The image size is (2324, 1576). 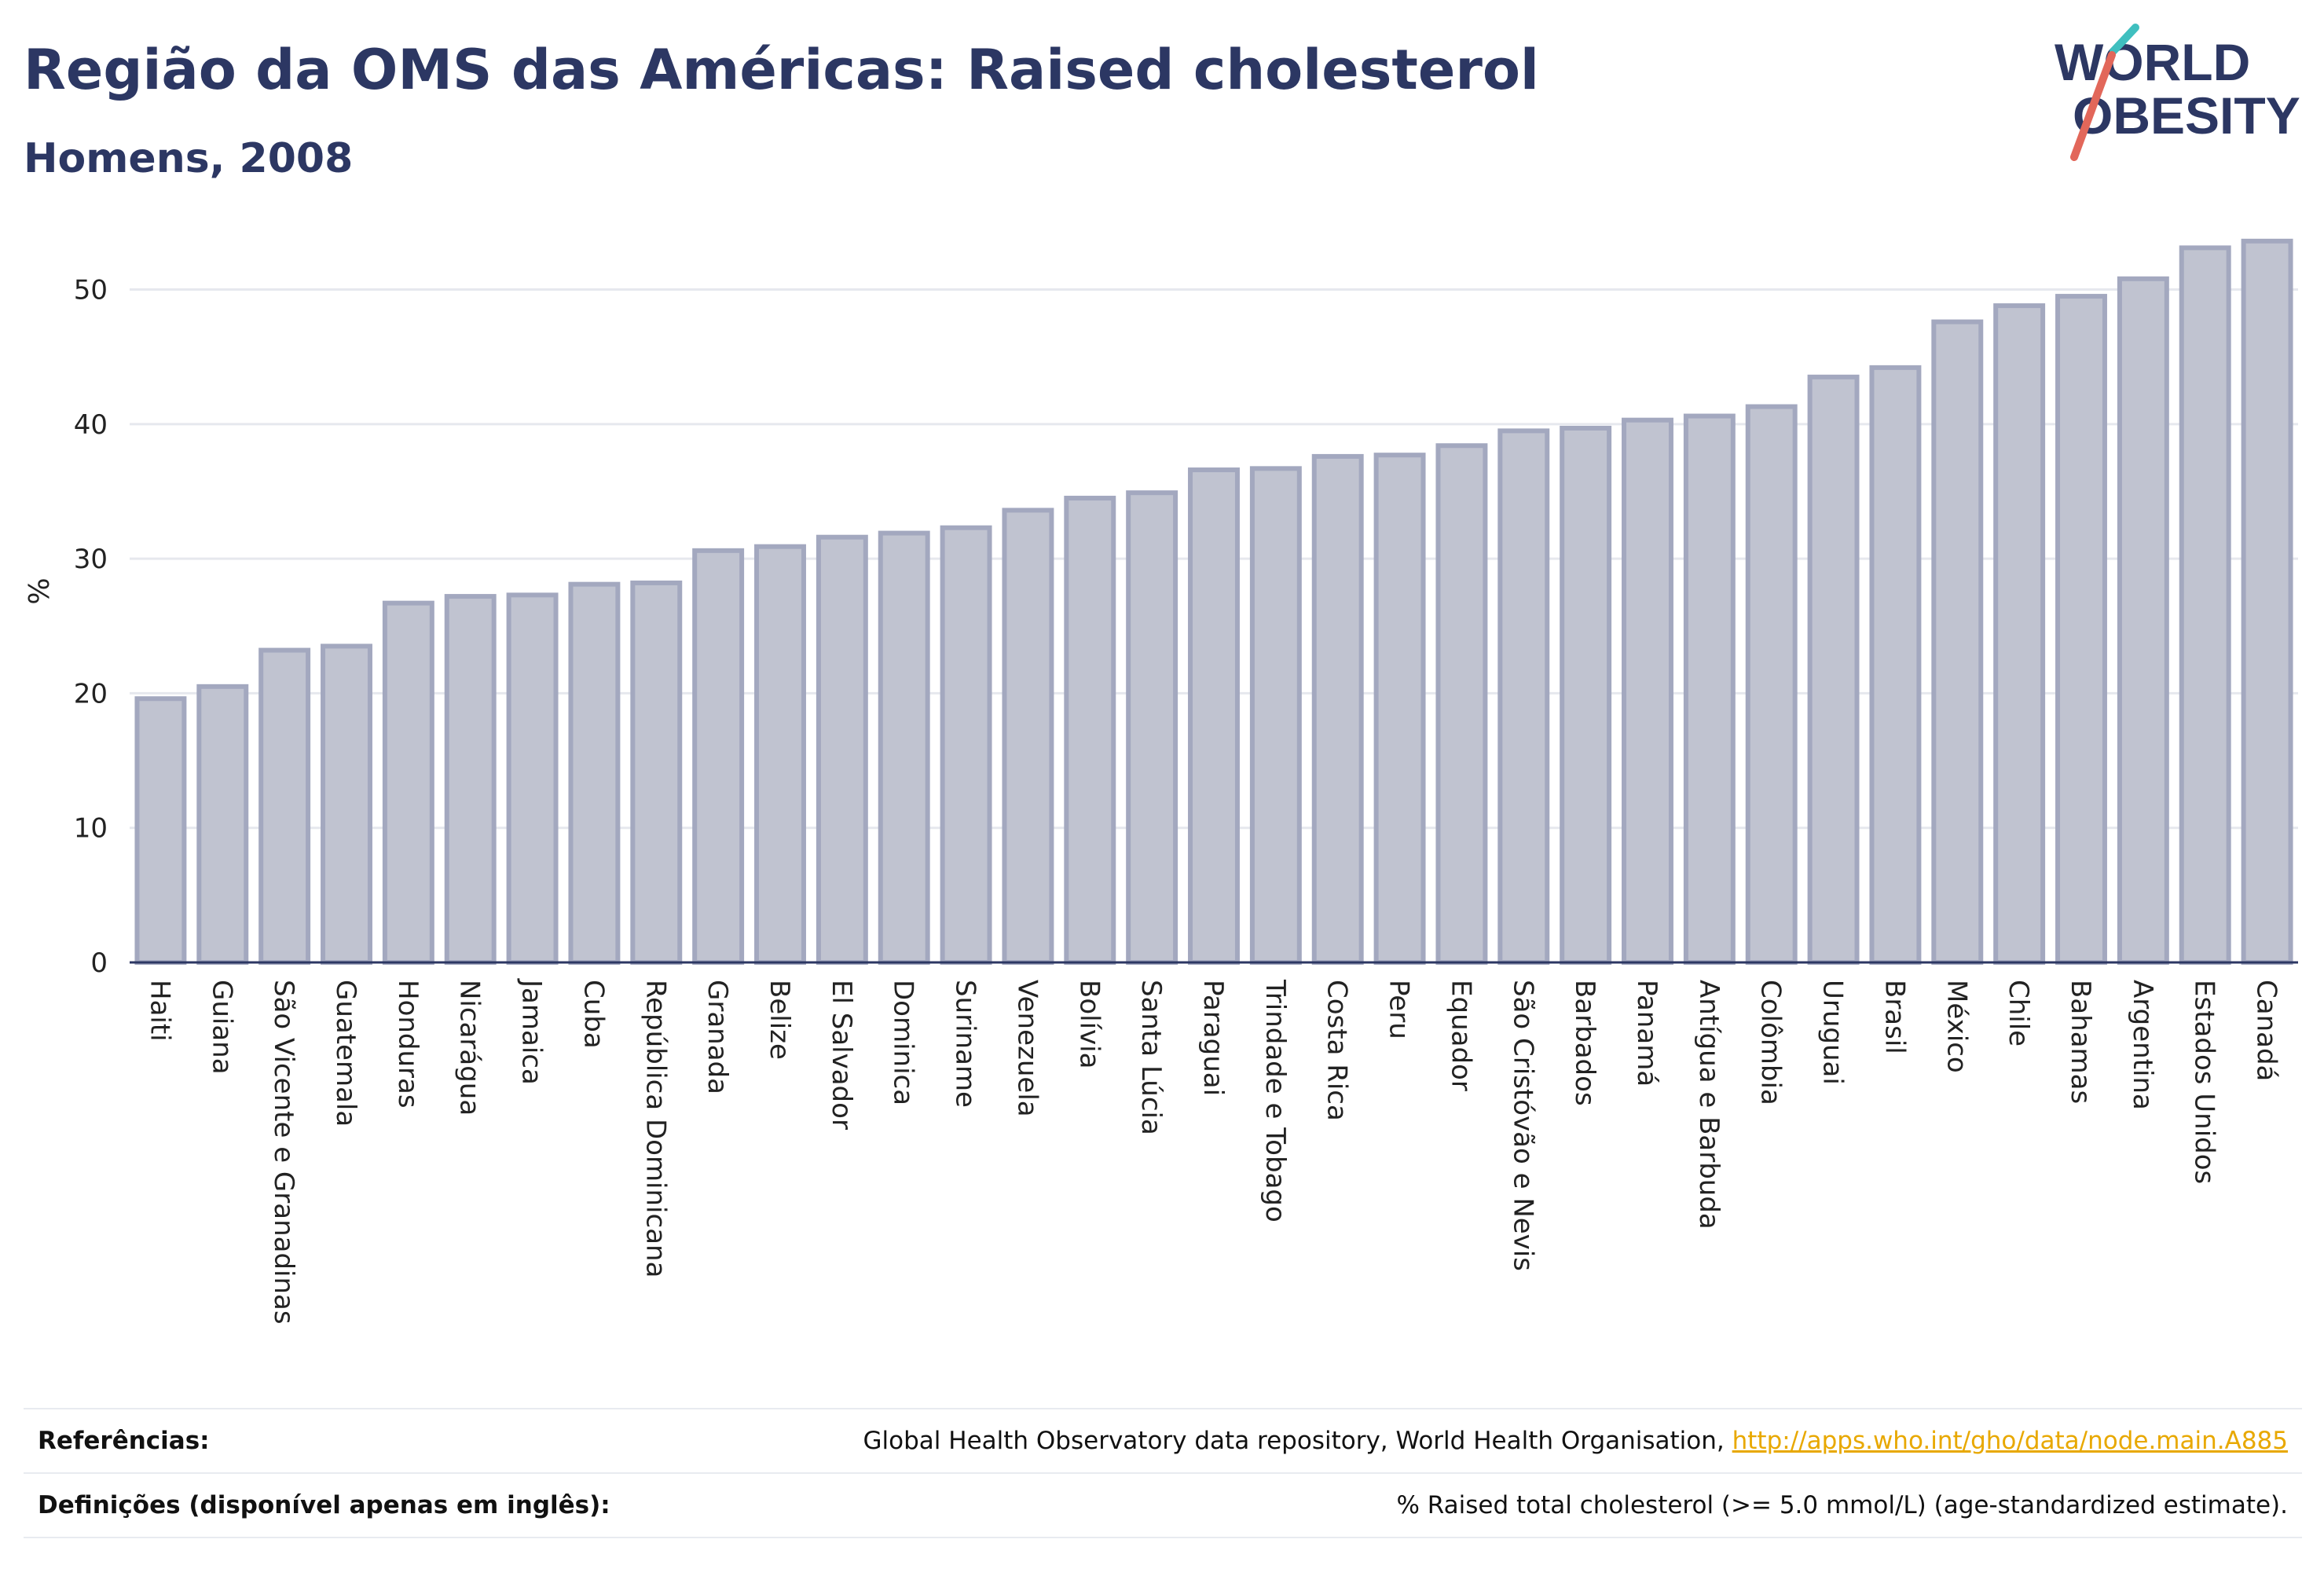 What do you see at coordinates (1213, 1038) in the screenshot?
I see `x-tick-label: Paraguai` at bounding box center [1213, 1038].